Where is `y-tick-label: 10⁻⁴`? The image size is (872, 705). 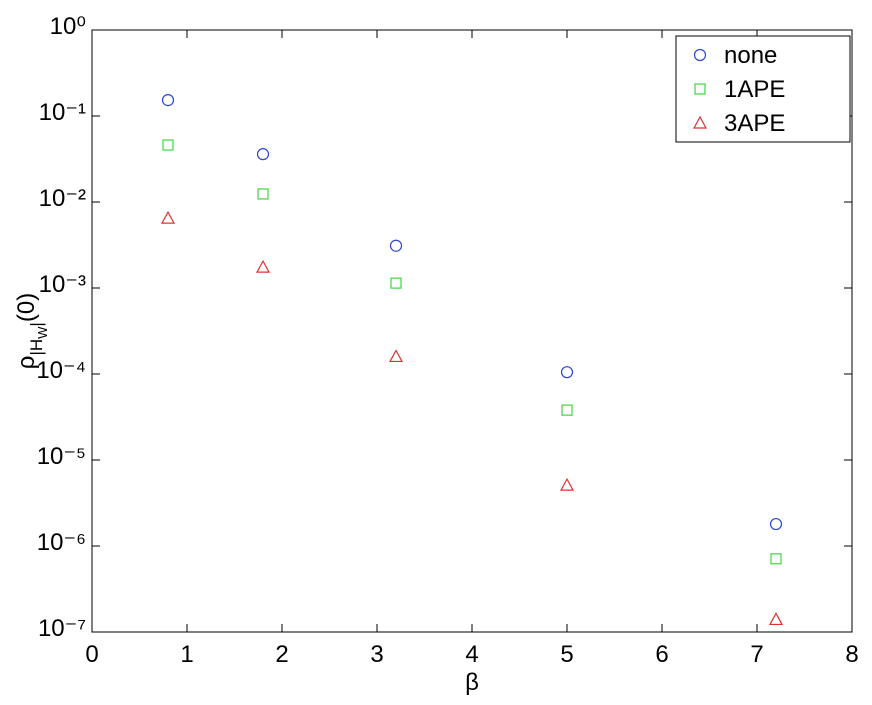
y-tick-label: 10⁻⁴ is located at coordinates (61, 370).